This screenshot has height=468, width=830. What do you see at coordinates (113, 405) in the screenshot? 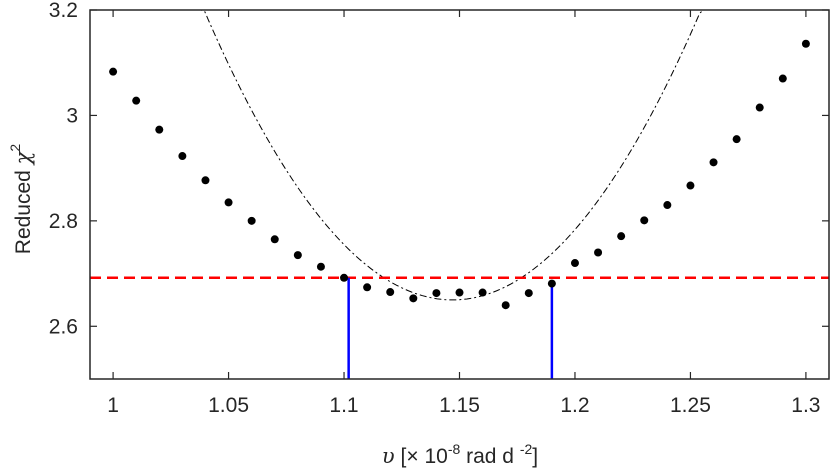
I see `x-tick-label: 1` at bounding box center [113, 405].